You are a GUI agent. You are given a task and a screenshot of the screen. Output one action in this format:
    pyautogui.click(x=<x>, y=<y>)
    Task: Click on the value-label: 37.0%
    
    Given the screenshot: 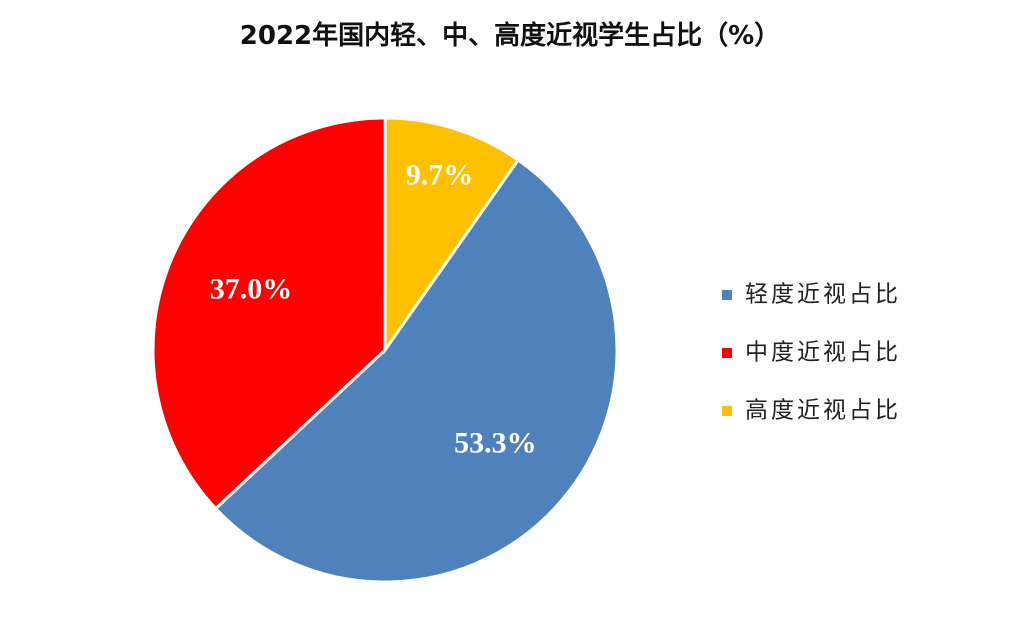 What is the action you would take?
    pyautogui.click(x=251, y=289)
    